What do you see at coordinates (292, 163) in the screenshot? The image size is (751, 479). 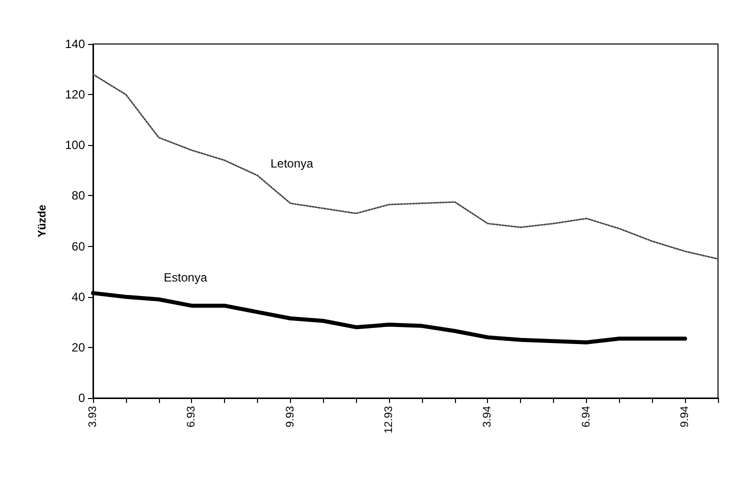 I see `series-label: Letonya` at bounding box center [292, 163].